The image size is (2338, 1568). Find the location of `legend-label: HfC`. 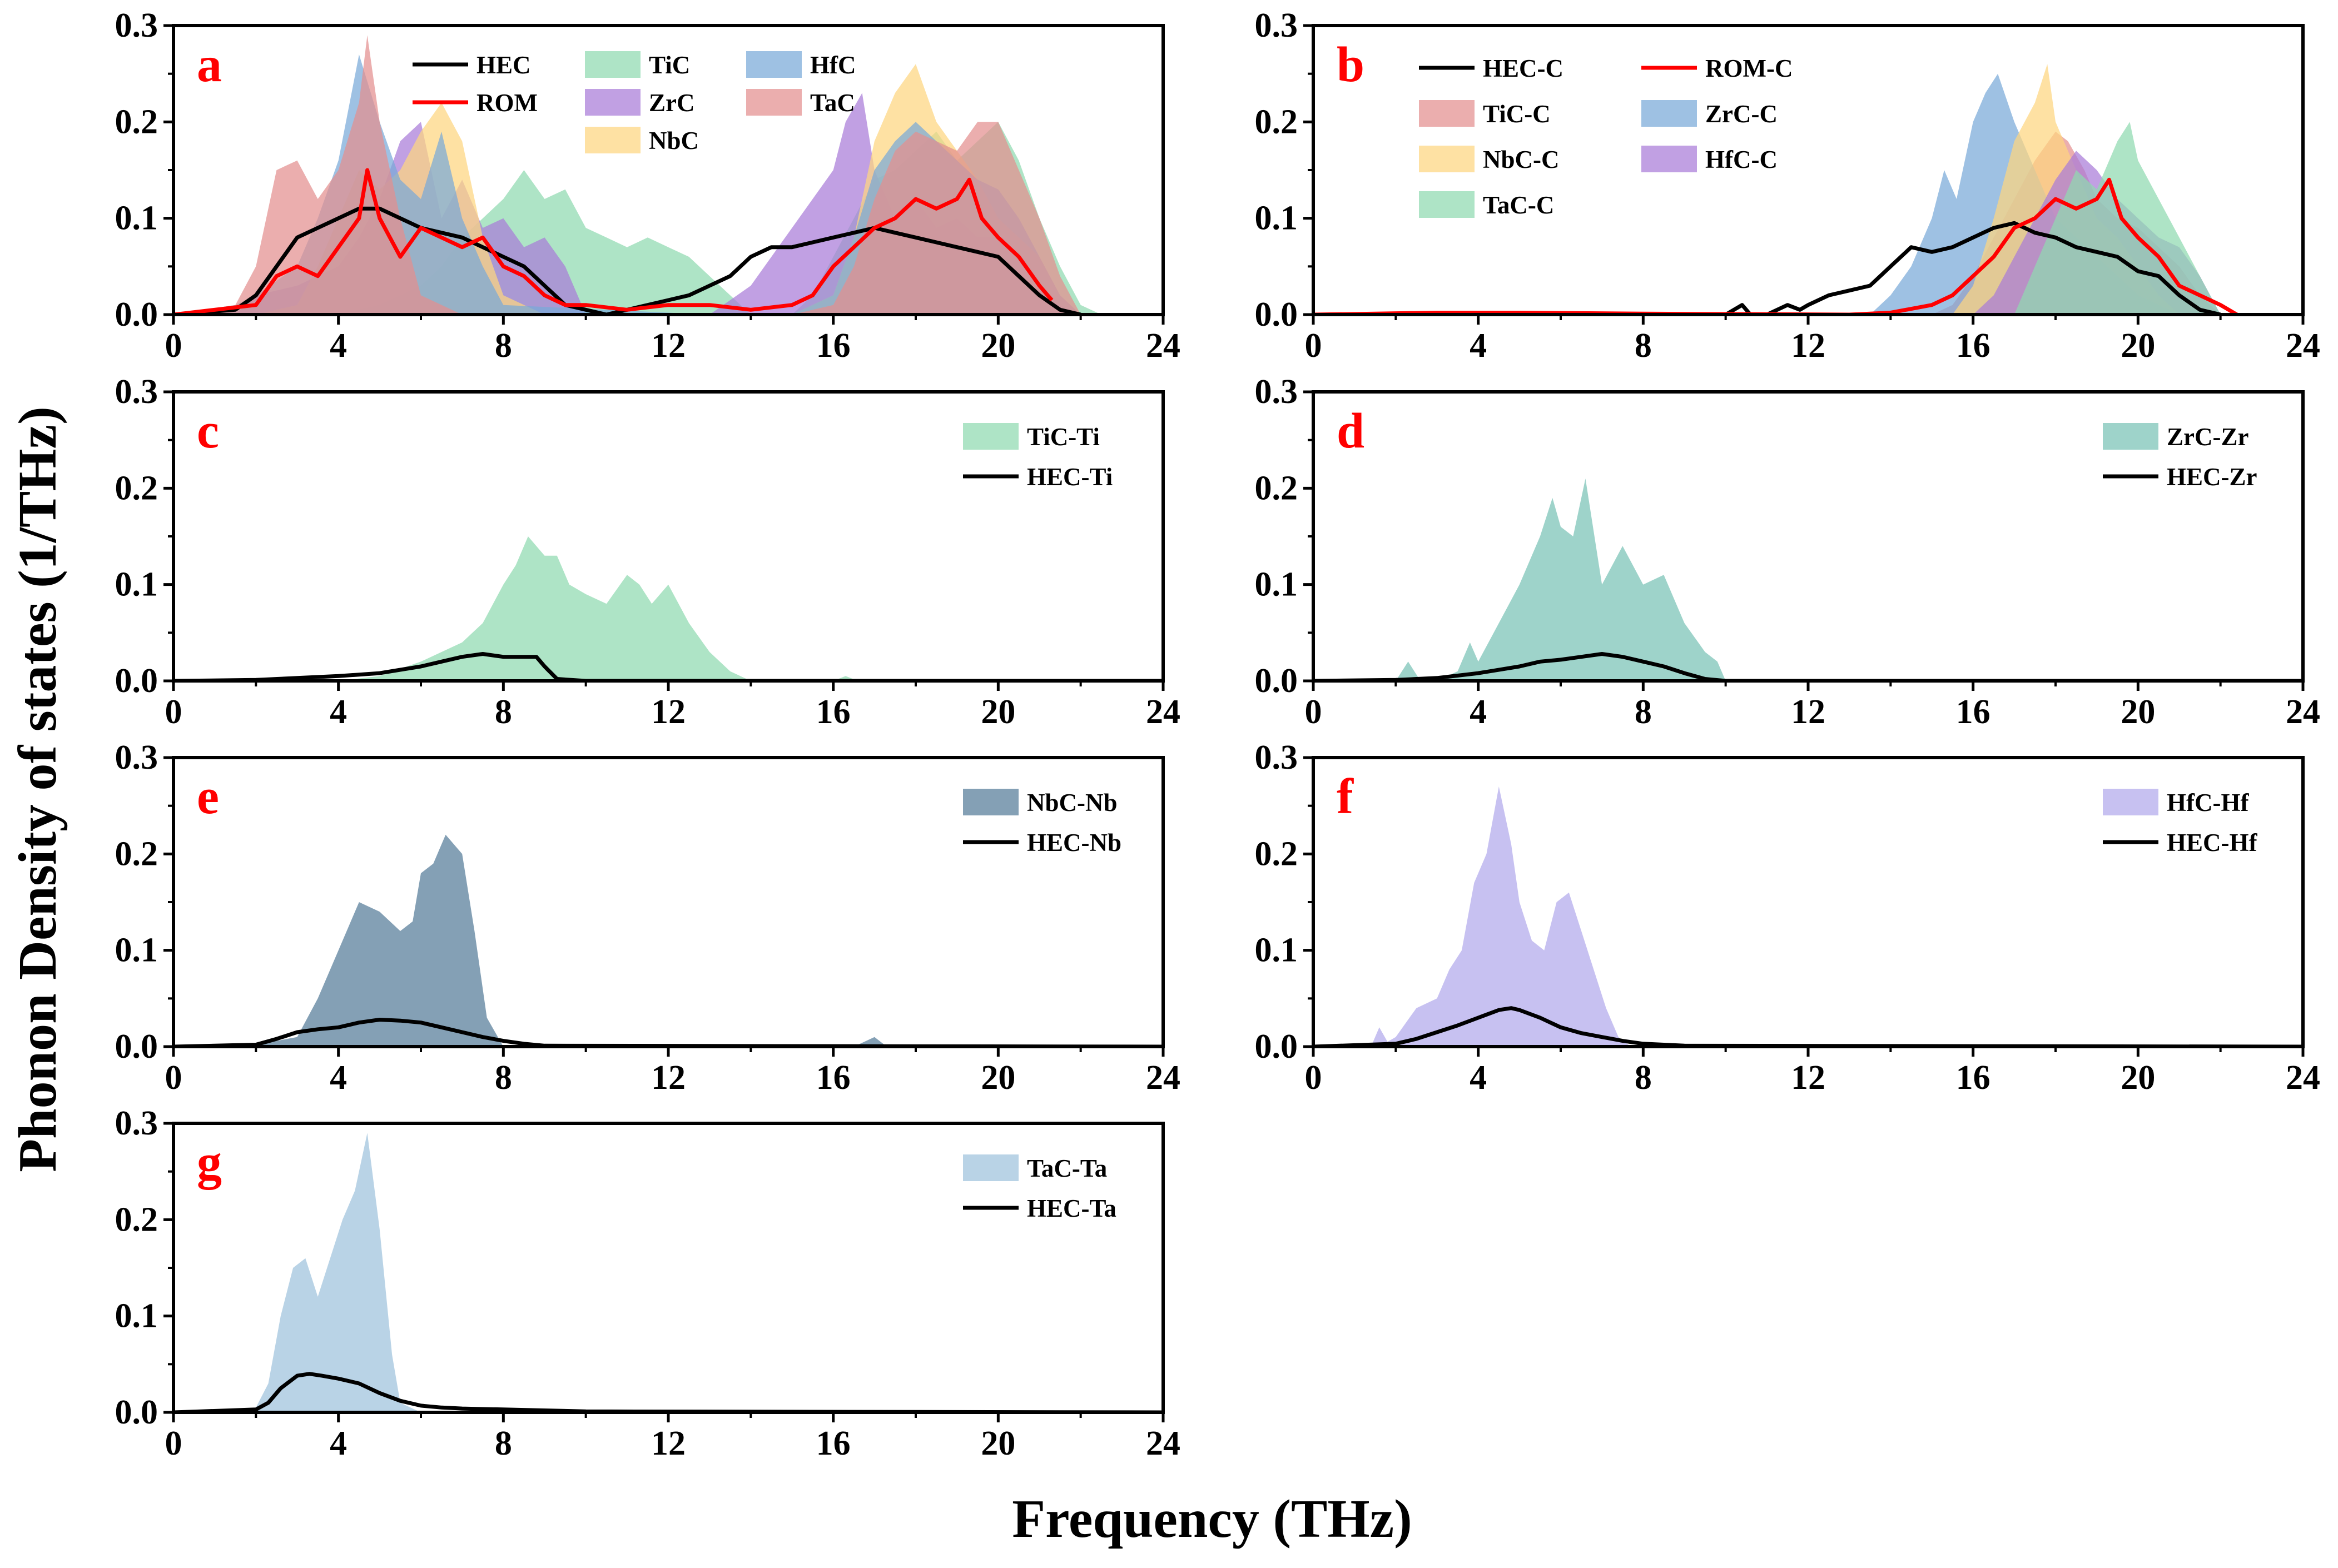

legend-label: HfC is located at coordinates (833, 65).